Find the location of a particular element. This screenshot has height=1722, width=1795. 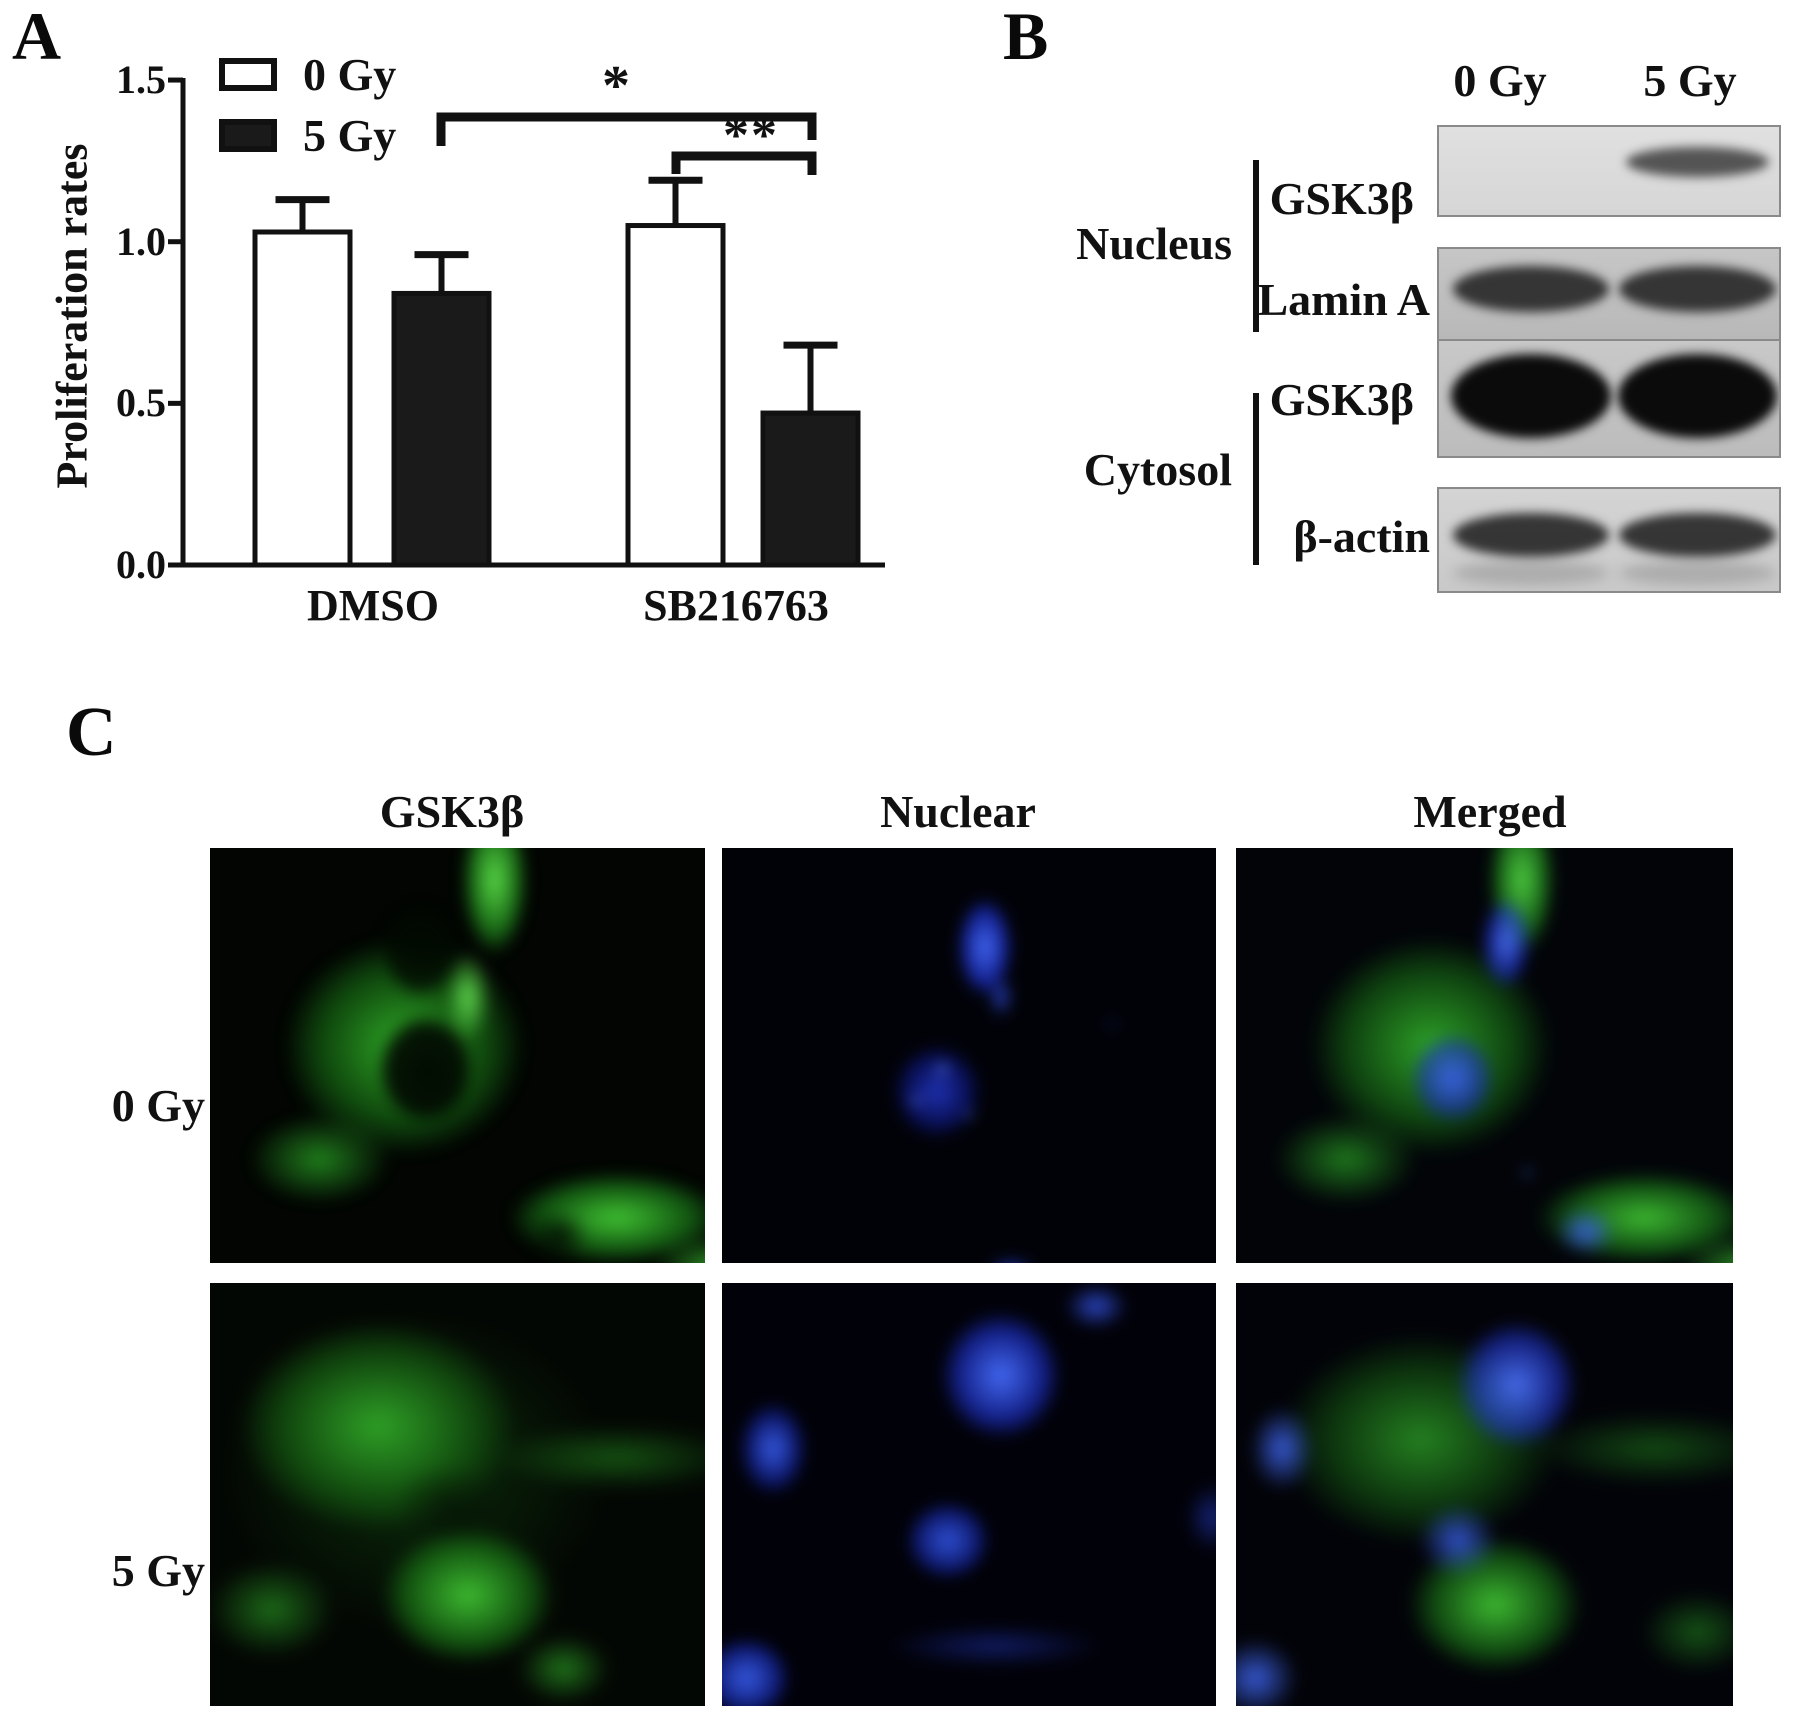

y-tick-3: 1.5 is located at coordinates (141, 79).